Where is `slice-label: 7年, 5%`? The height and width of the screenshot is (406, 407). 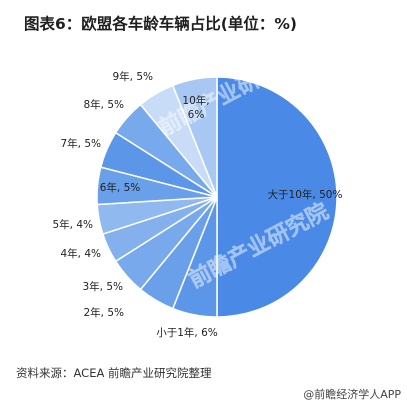
slice-label: 7年, 5% is located at coordinates (80, 143).